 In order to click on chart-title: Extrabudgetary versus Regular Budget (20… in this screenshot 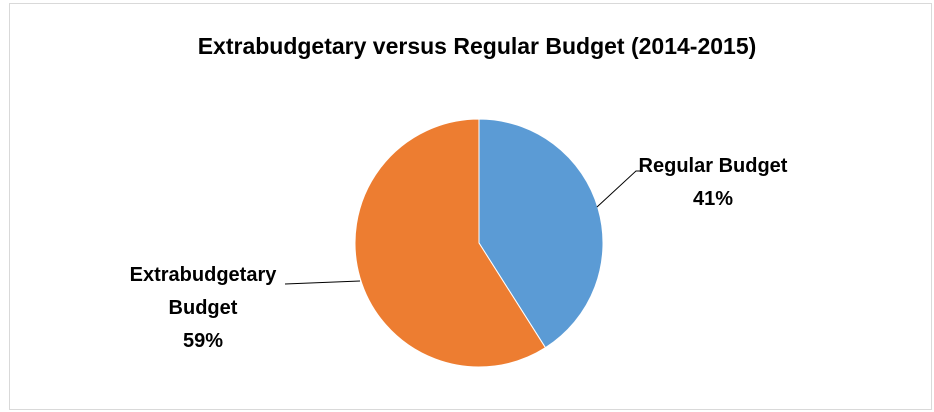, I will do `click(477, 46)`.